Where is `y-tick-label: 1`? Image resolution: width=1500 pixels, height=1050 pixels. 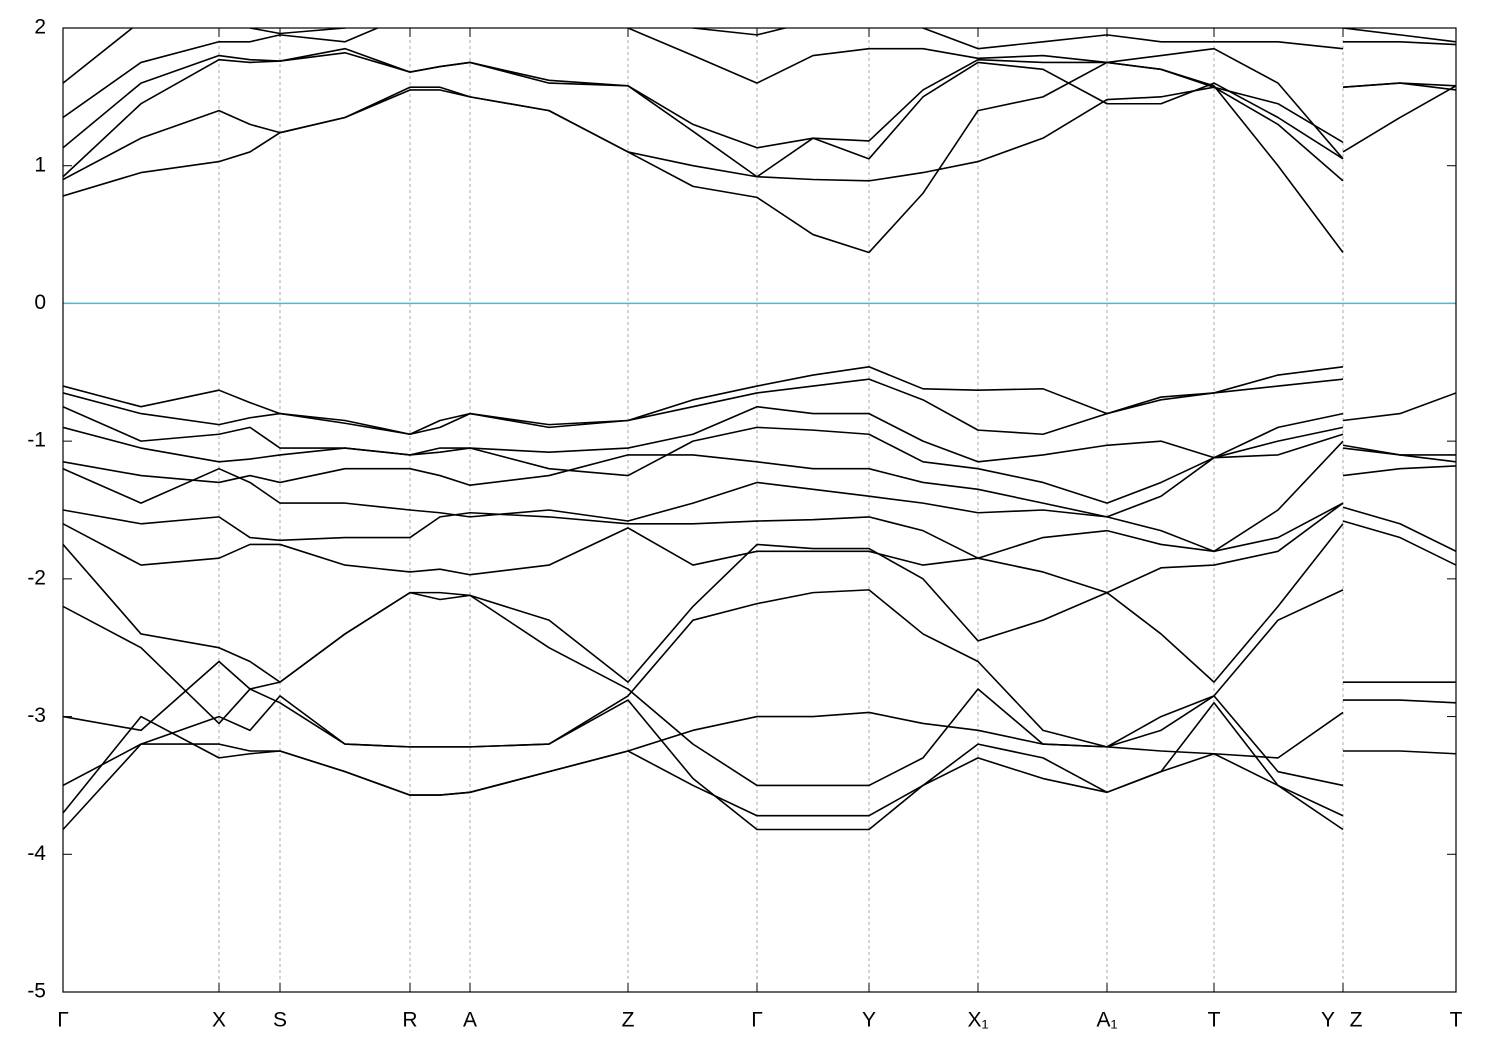
y-tick-label: 1 is located at coordinates (40, 164).